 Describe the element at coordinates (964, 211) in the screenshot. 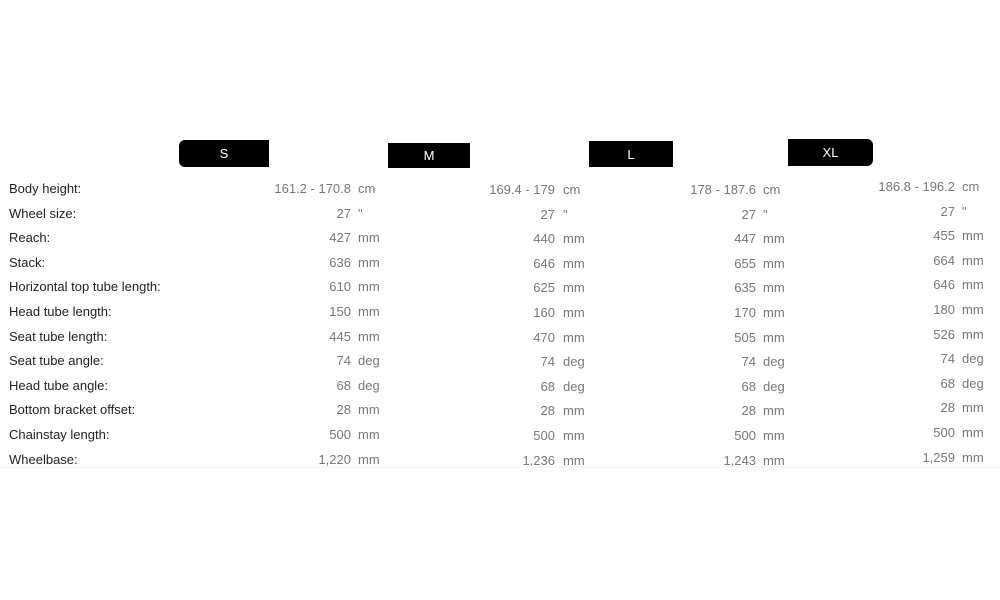

I see `unit: "` at that location.